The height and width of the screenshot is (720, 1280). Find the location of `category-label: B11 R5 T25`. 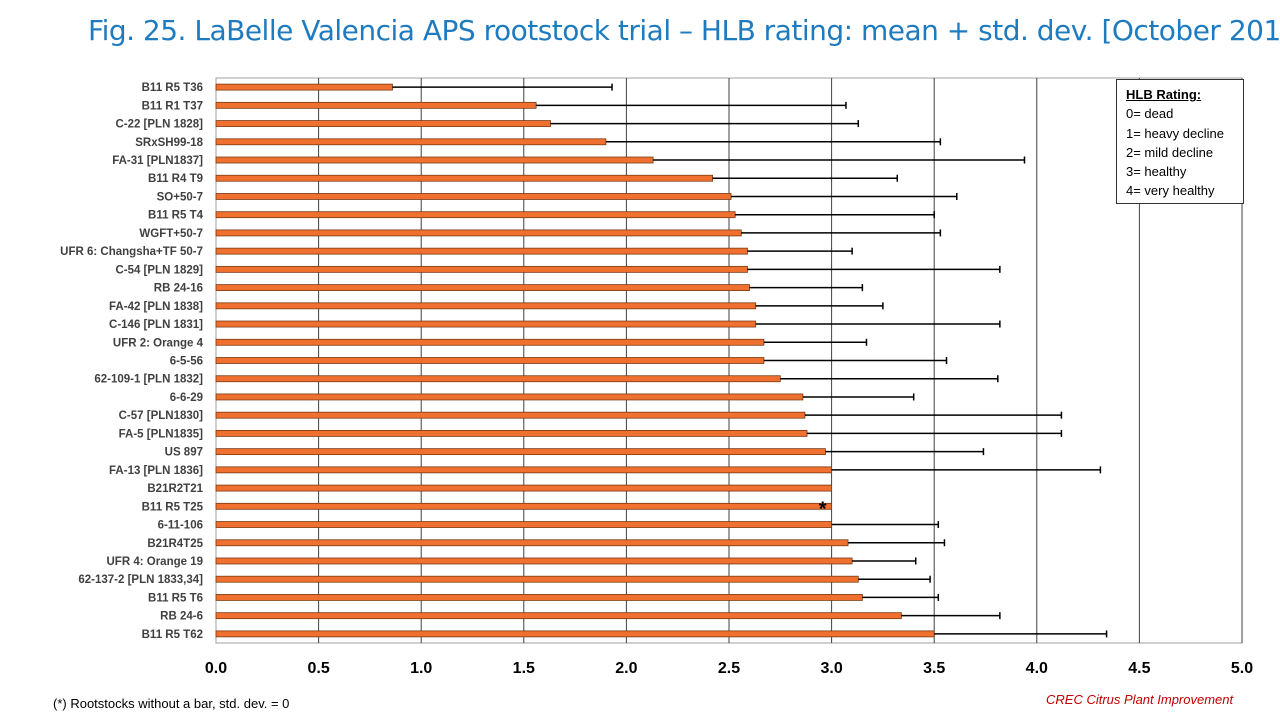

category-label: B11 R5 T25 is located at coordinates (173, 507).